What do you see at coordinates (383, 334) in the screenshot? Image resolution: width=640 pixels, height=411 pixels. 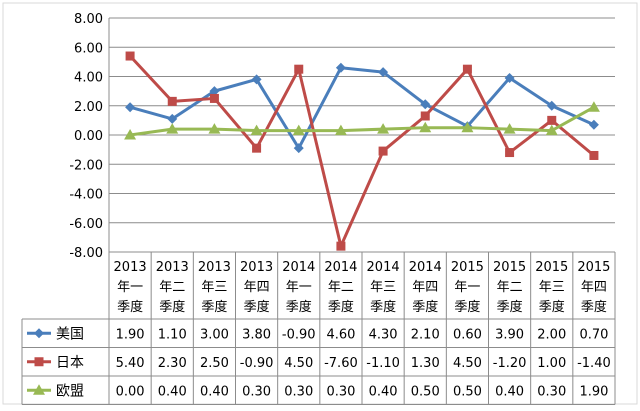 I see `data-table-value: 4.30` at bounding box center [383, 334].